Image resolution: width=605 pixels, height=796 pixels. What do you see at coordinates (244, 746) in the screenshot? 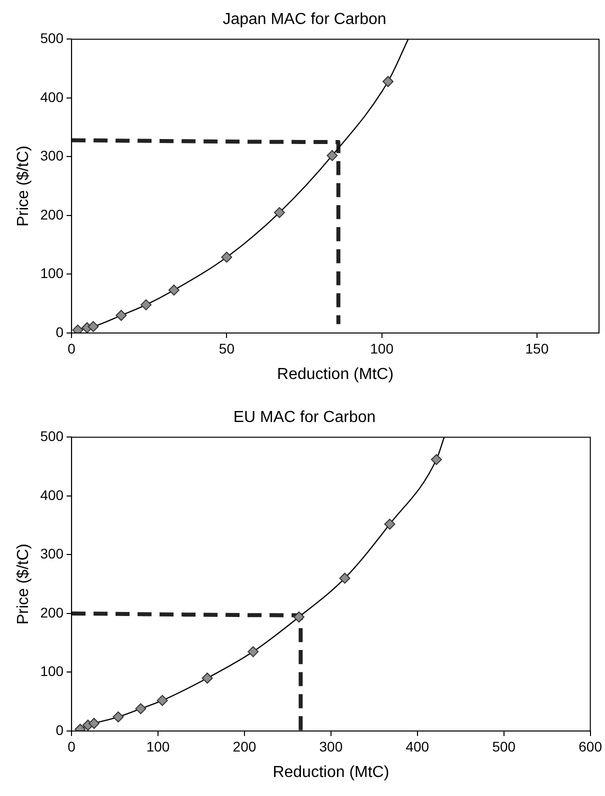
I see `x-tick-label: 200` at bounding box center [244, 746].